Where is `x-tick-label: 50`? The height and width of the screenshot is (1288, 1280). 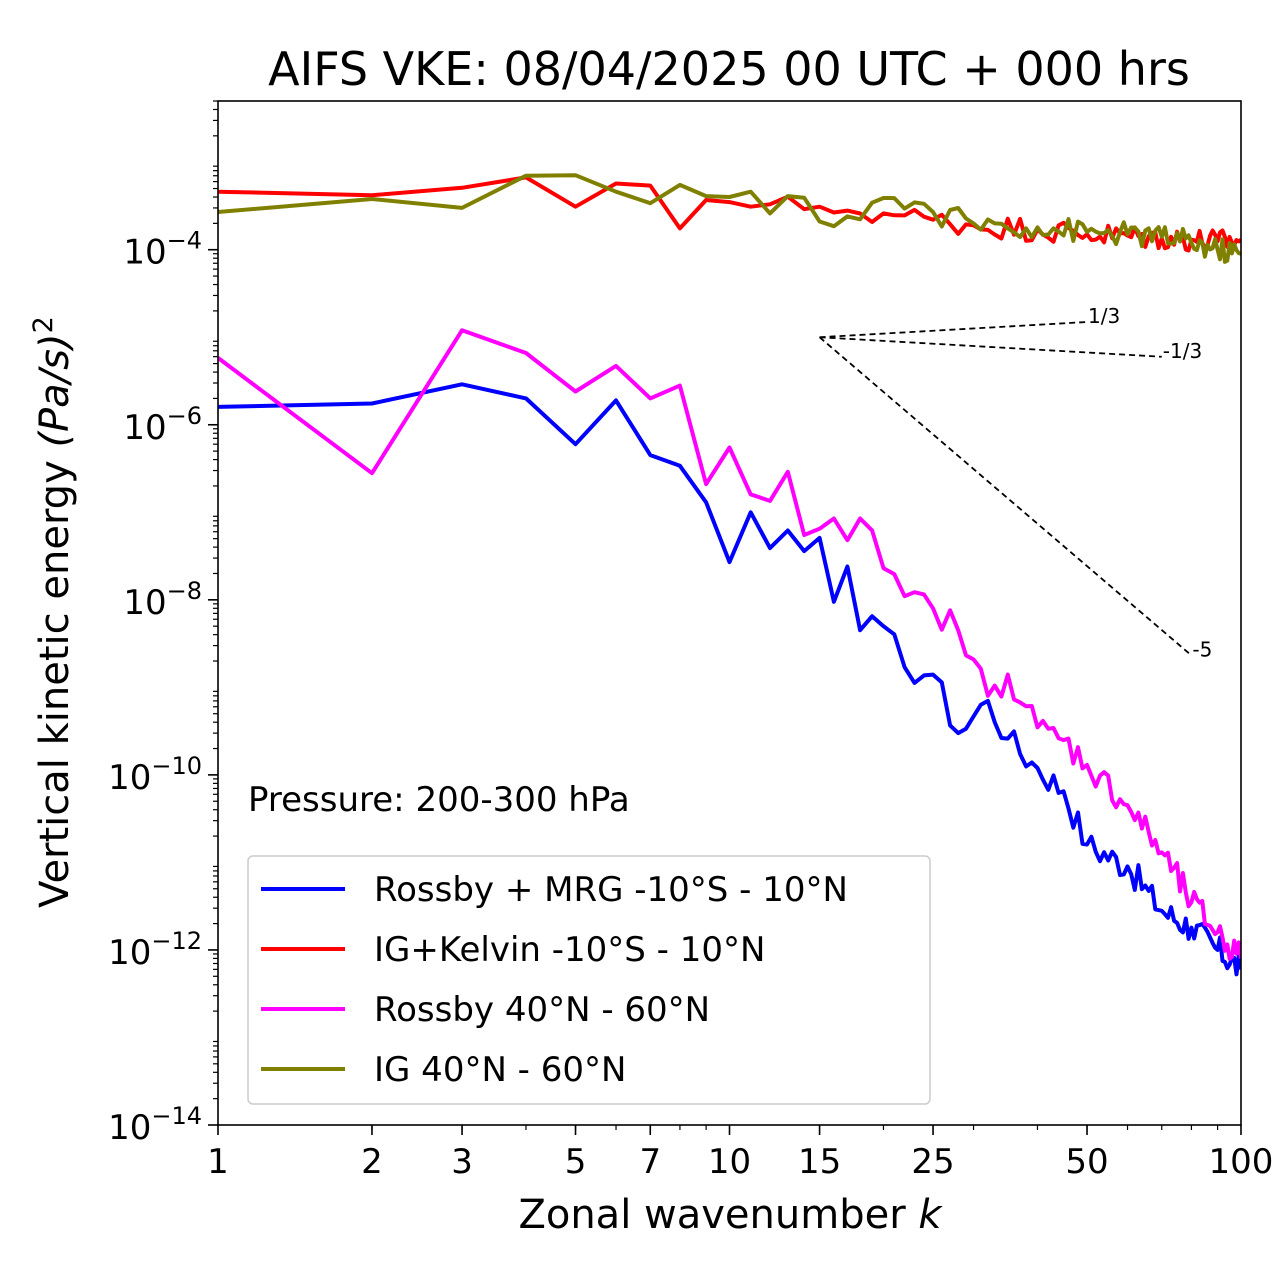 x-tick-label: 50 is located at coordinates (1086, 1162).